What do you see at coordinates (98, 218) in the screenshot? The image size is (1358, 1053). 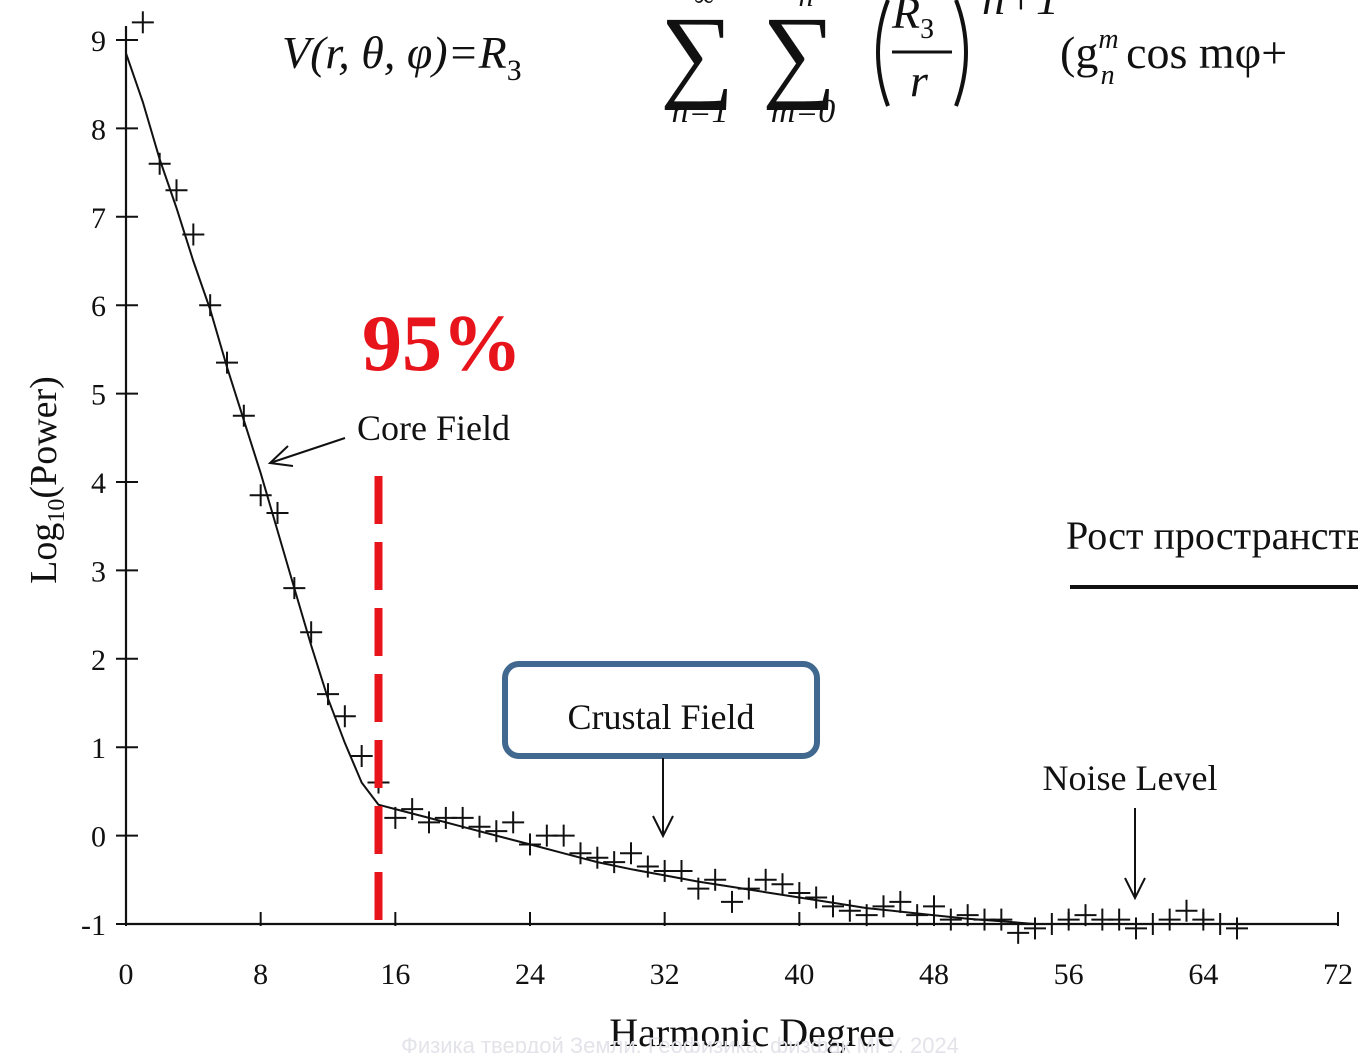 I see `y-tick-label: 7` at bounding box center [98, 218].